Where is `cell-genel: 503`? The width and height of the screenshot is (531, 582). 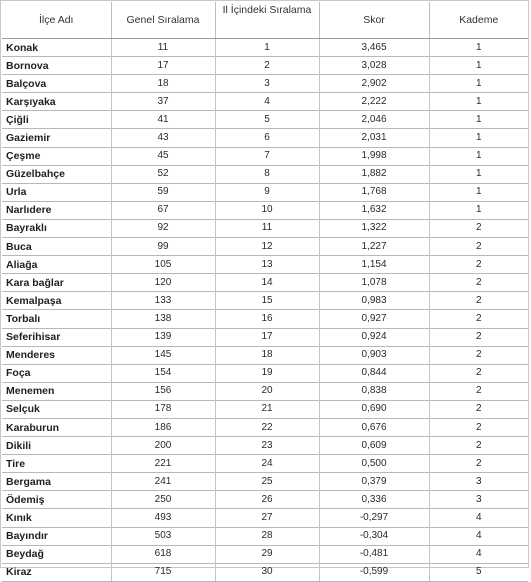
cell-genel: 503 is located at coordinates (162, 536).